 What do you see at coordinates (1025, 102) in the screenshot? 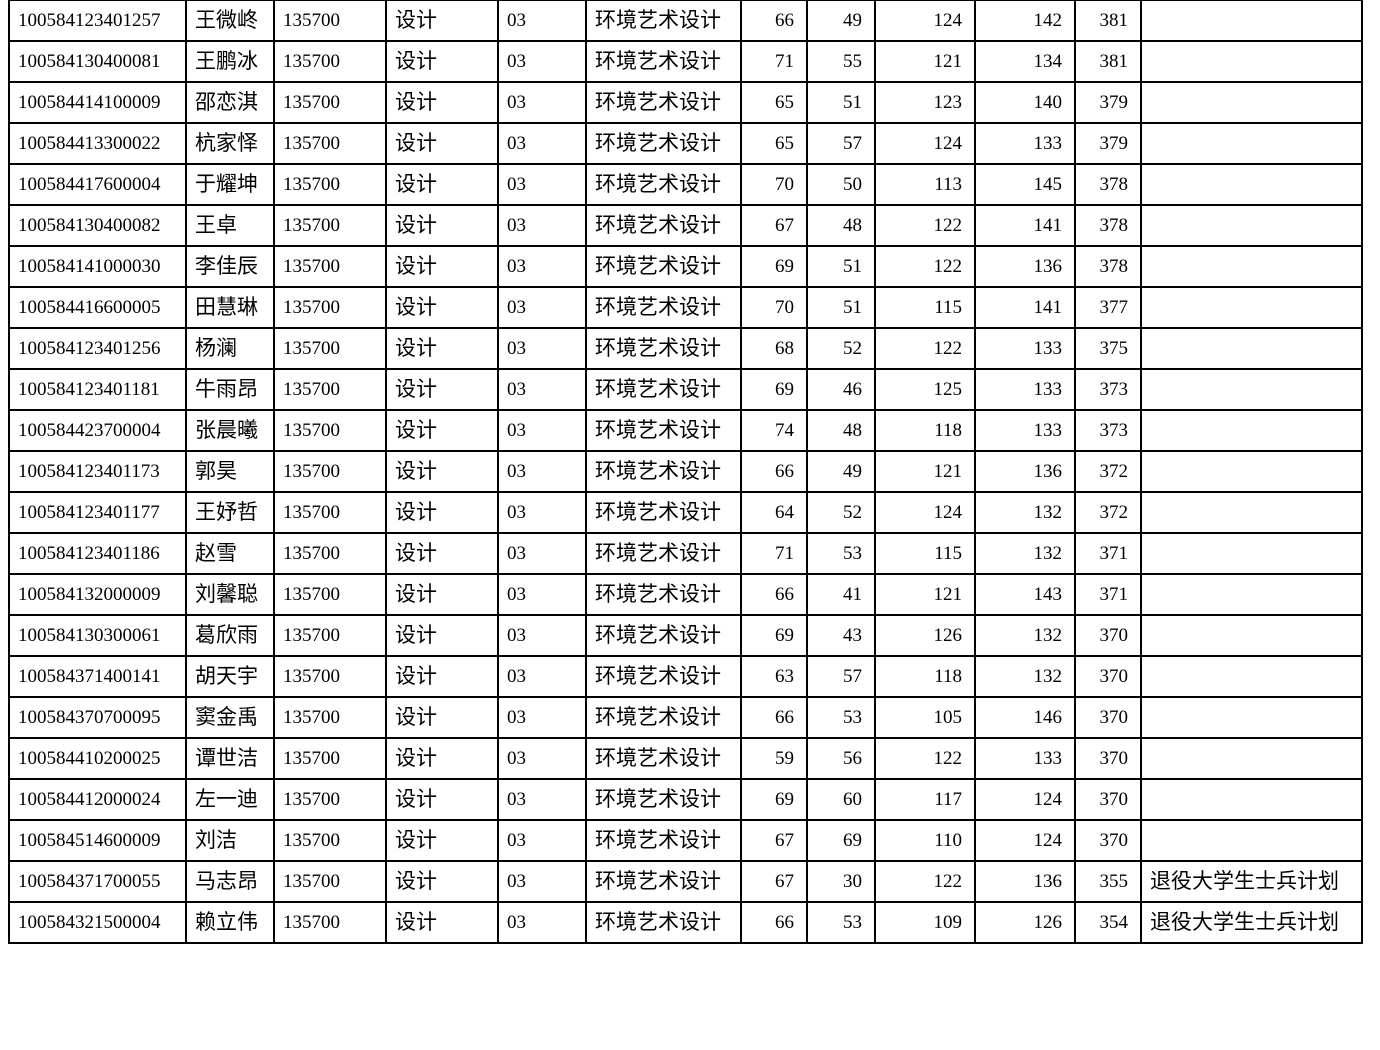
I see `subject2-score-cell: 140` at bounding box center [1025, 102].